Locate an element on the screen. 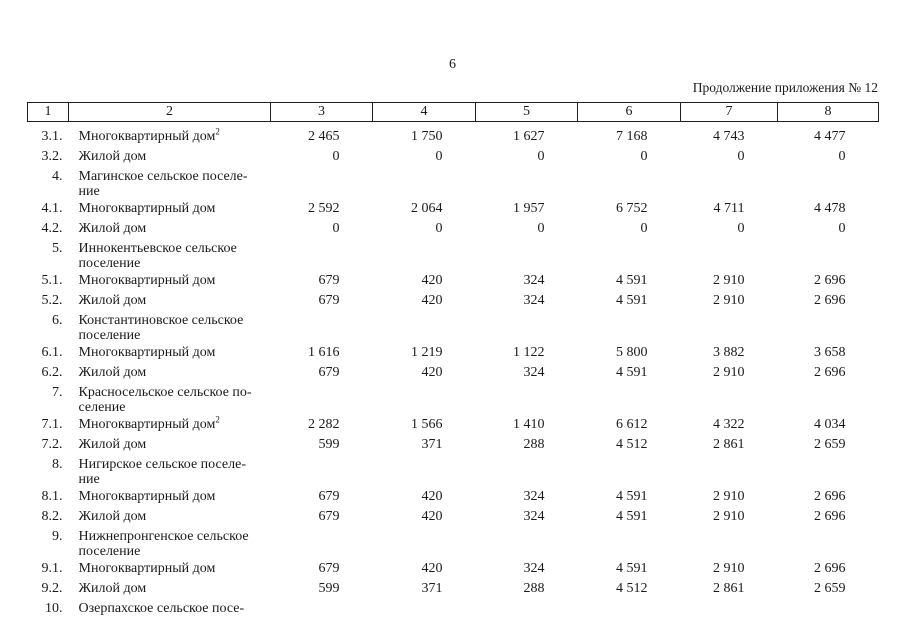 This screenshot has height=640, width=905. table-row: 5.2. Жилой дом 679 420 324 4 591 2 910 2 696 is located at coordinates (453, 301).